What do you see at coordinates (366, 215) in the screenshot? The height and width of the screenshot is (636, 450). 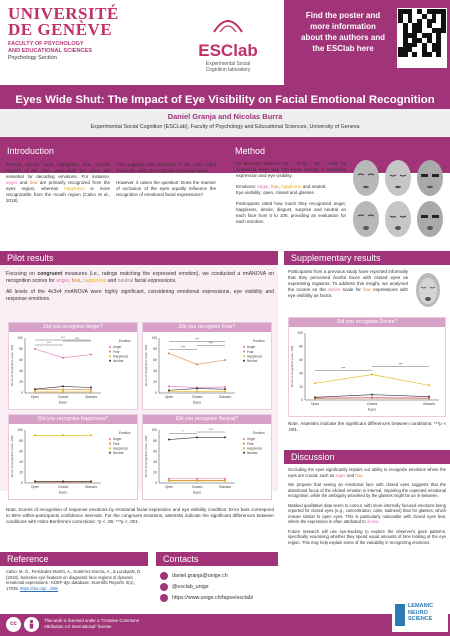 I see `eyes-mark` at bounding box center [366, 215].